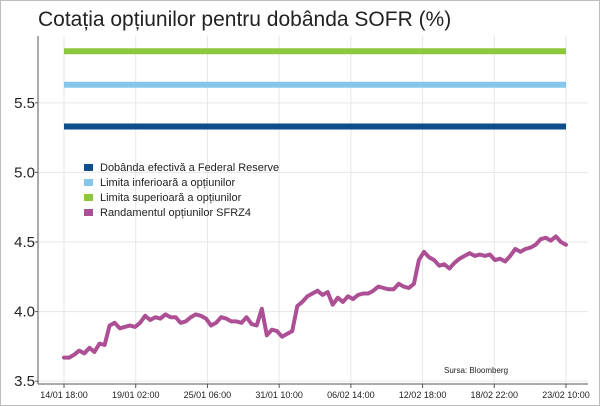  Describe the element at coordinates (189, 168) in the screenshot. I see `legend-label: Dobânda efectivă a Federal Reserve` at that location.